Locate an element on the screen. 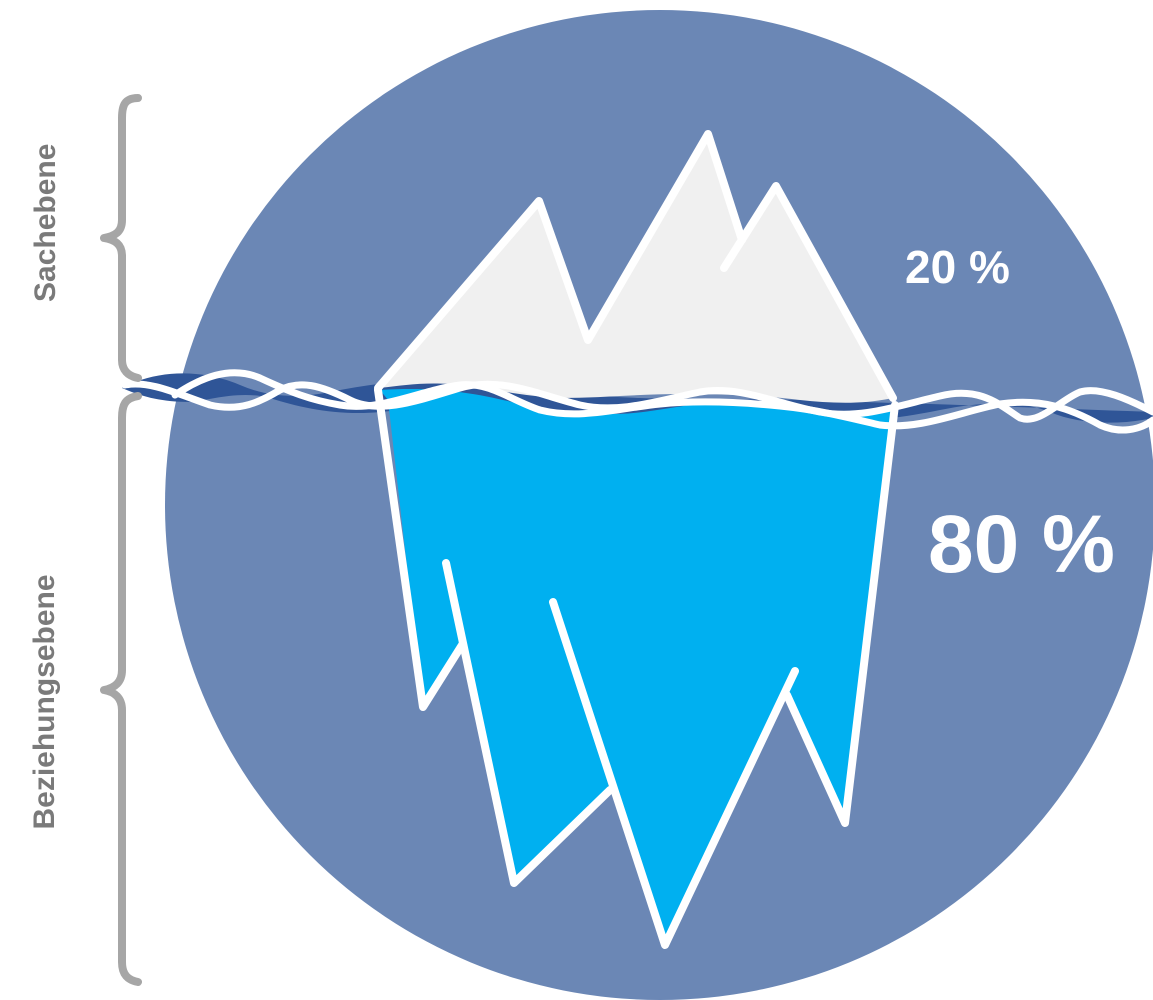  percentage-below: 80 % is located at coordinates (1021, 544).